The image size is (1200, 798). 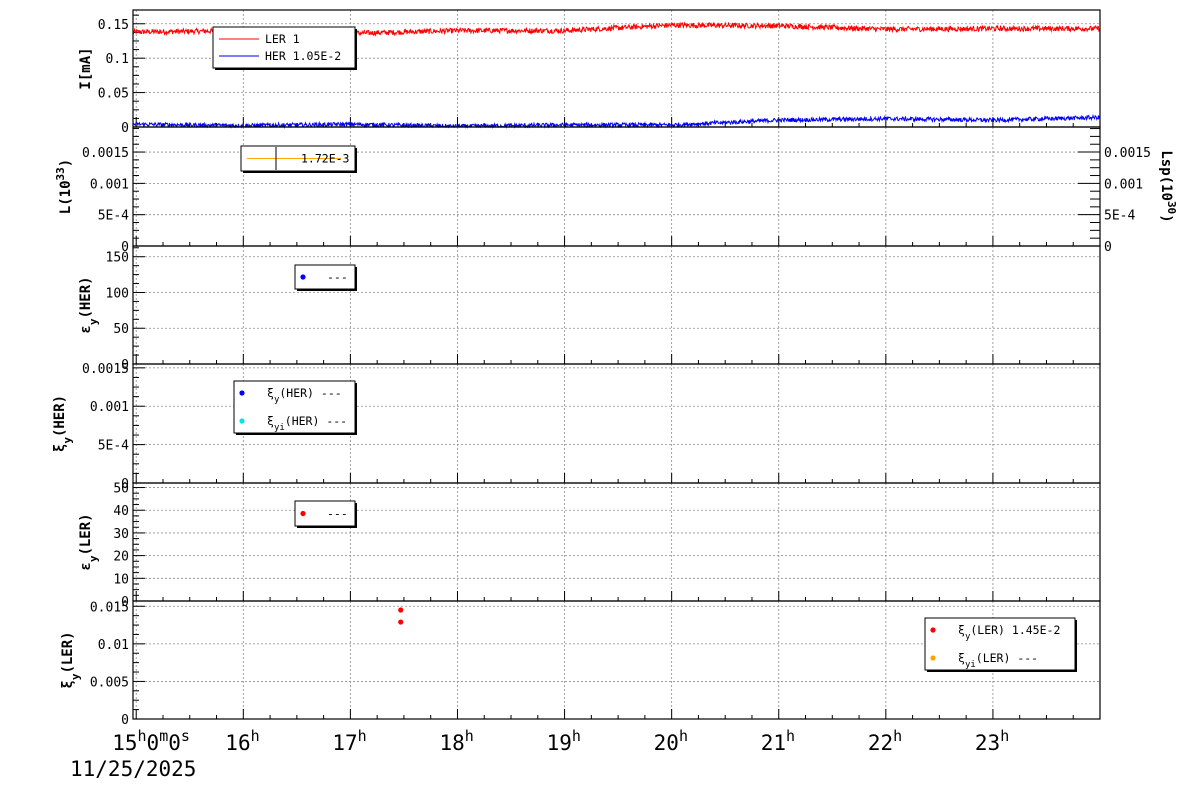 What do you see at coordinates (307, 423) in the screenshot?
I see `legend-entry: ξyi(HER) ---` at bounding box center [307, 423].